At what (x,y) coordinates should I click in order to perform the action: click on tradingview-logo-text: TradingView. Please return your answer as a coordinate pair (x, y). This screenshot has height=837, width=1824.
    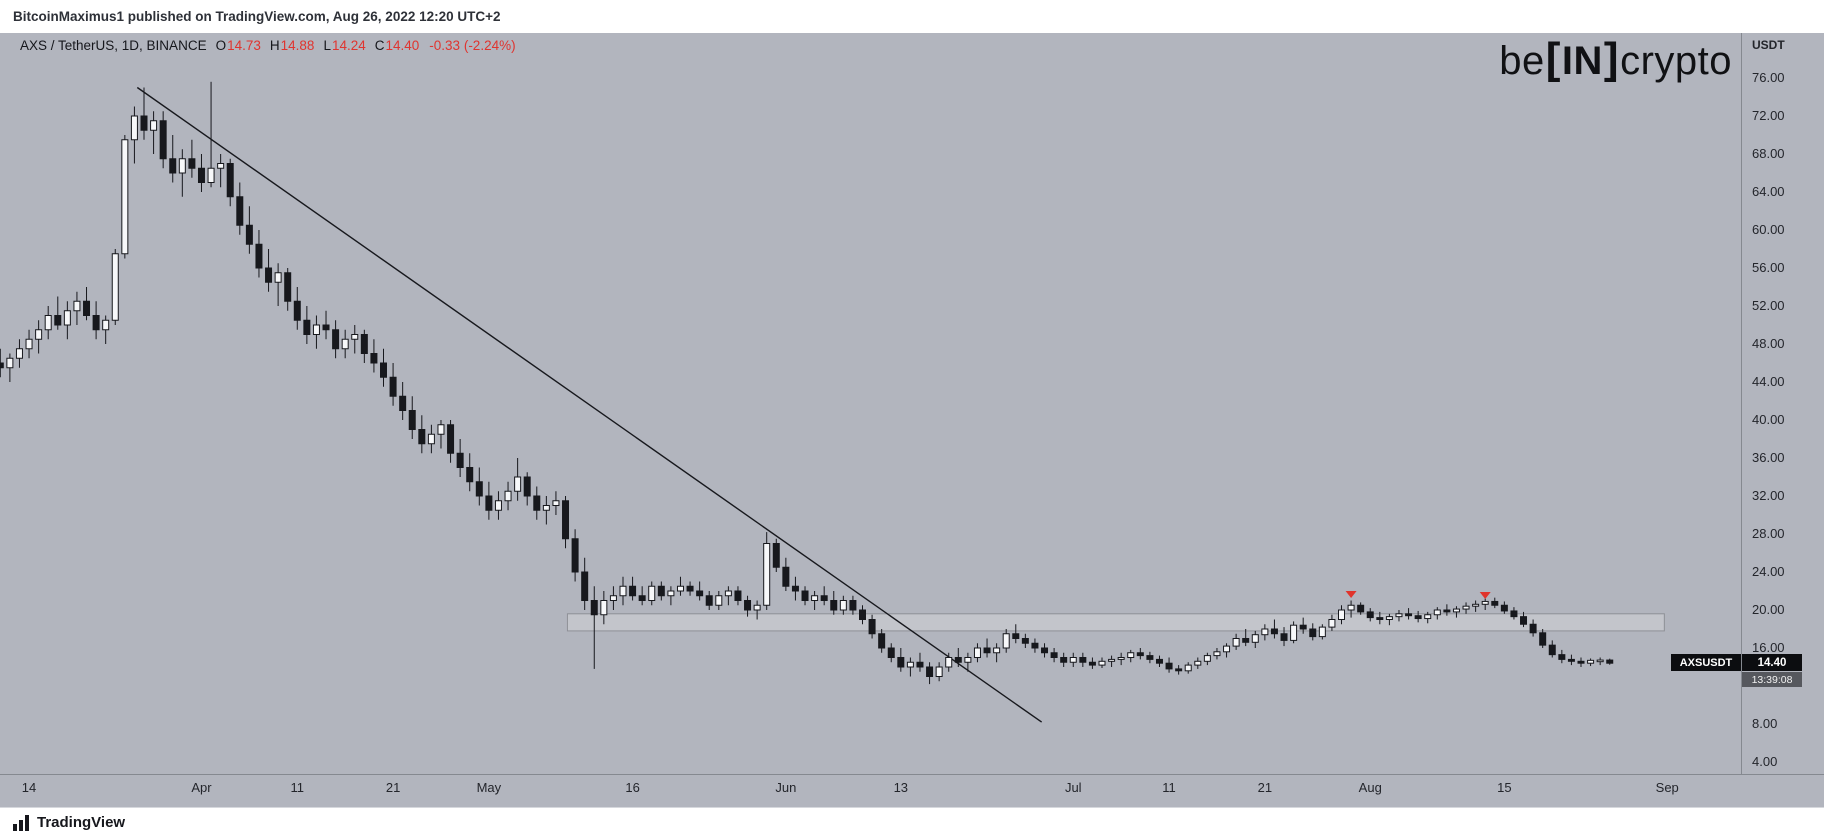
    Looking at the image, I should click on (81, 822).